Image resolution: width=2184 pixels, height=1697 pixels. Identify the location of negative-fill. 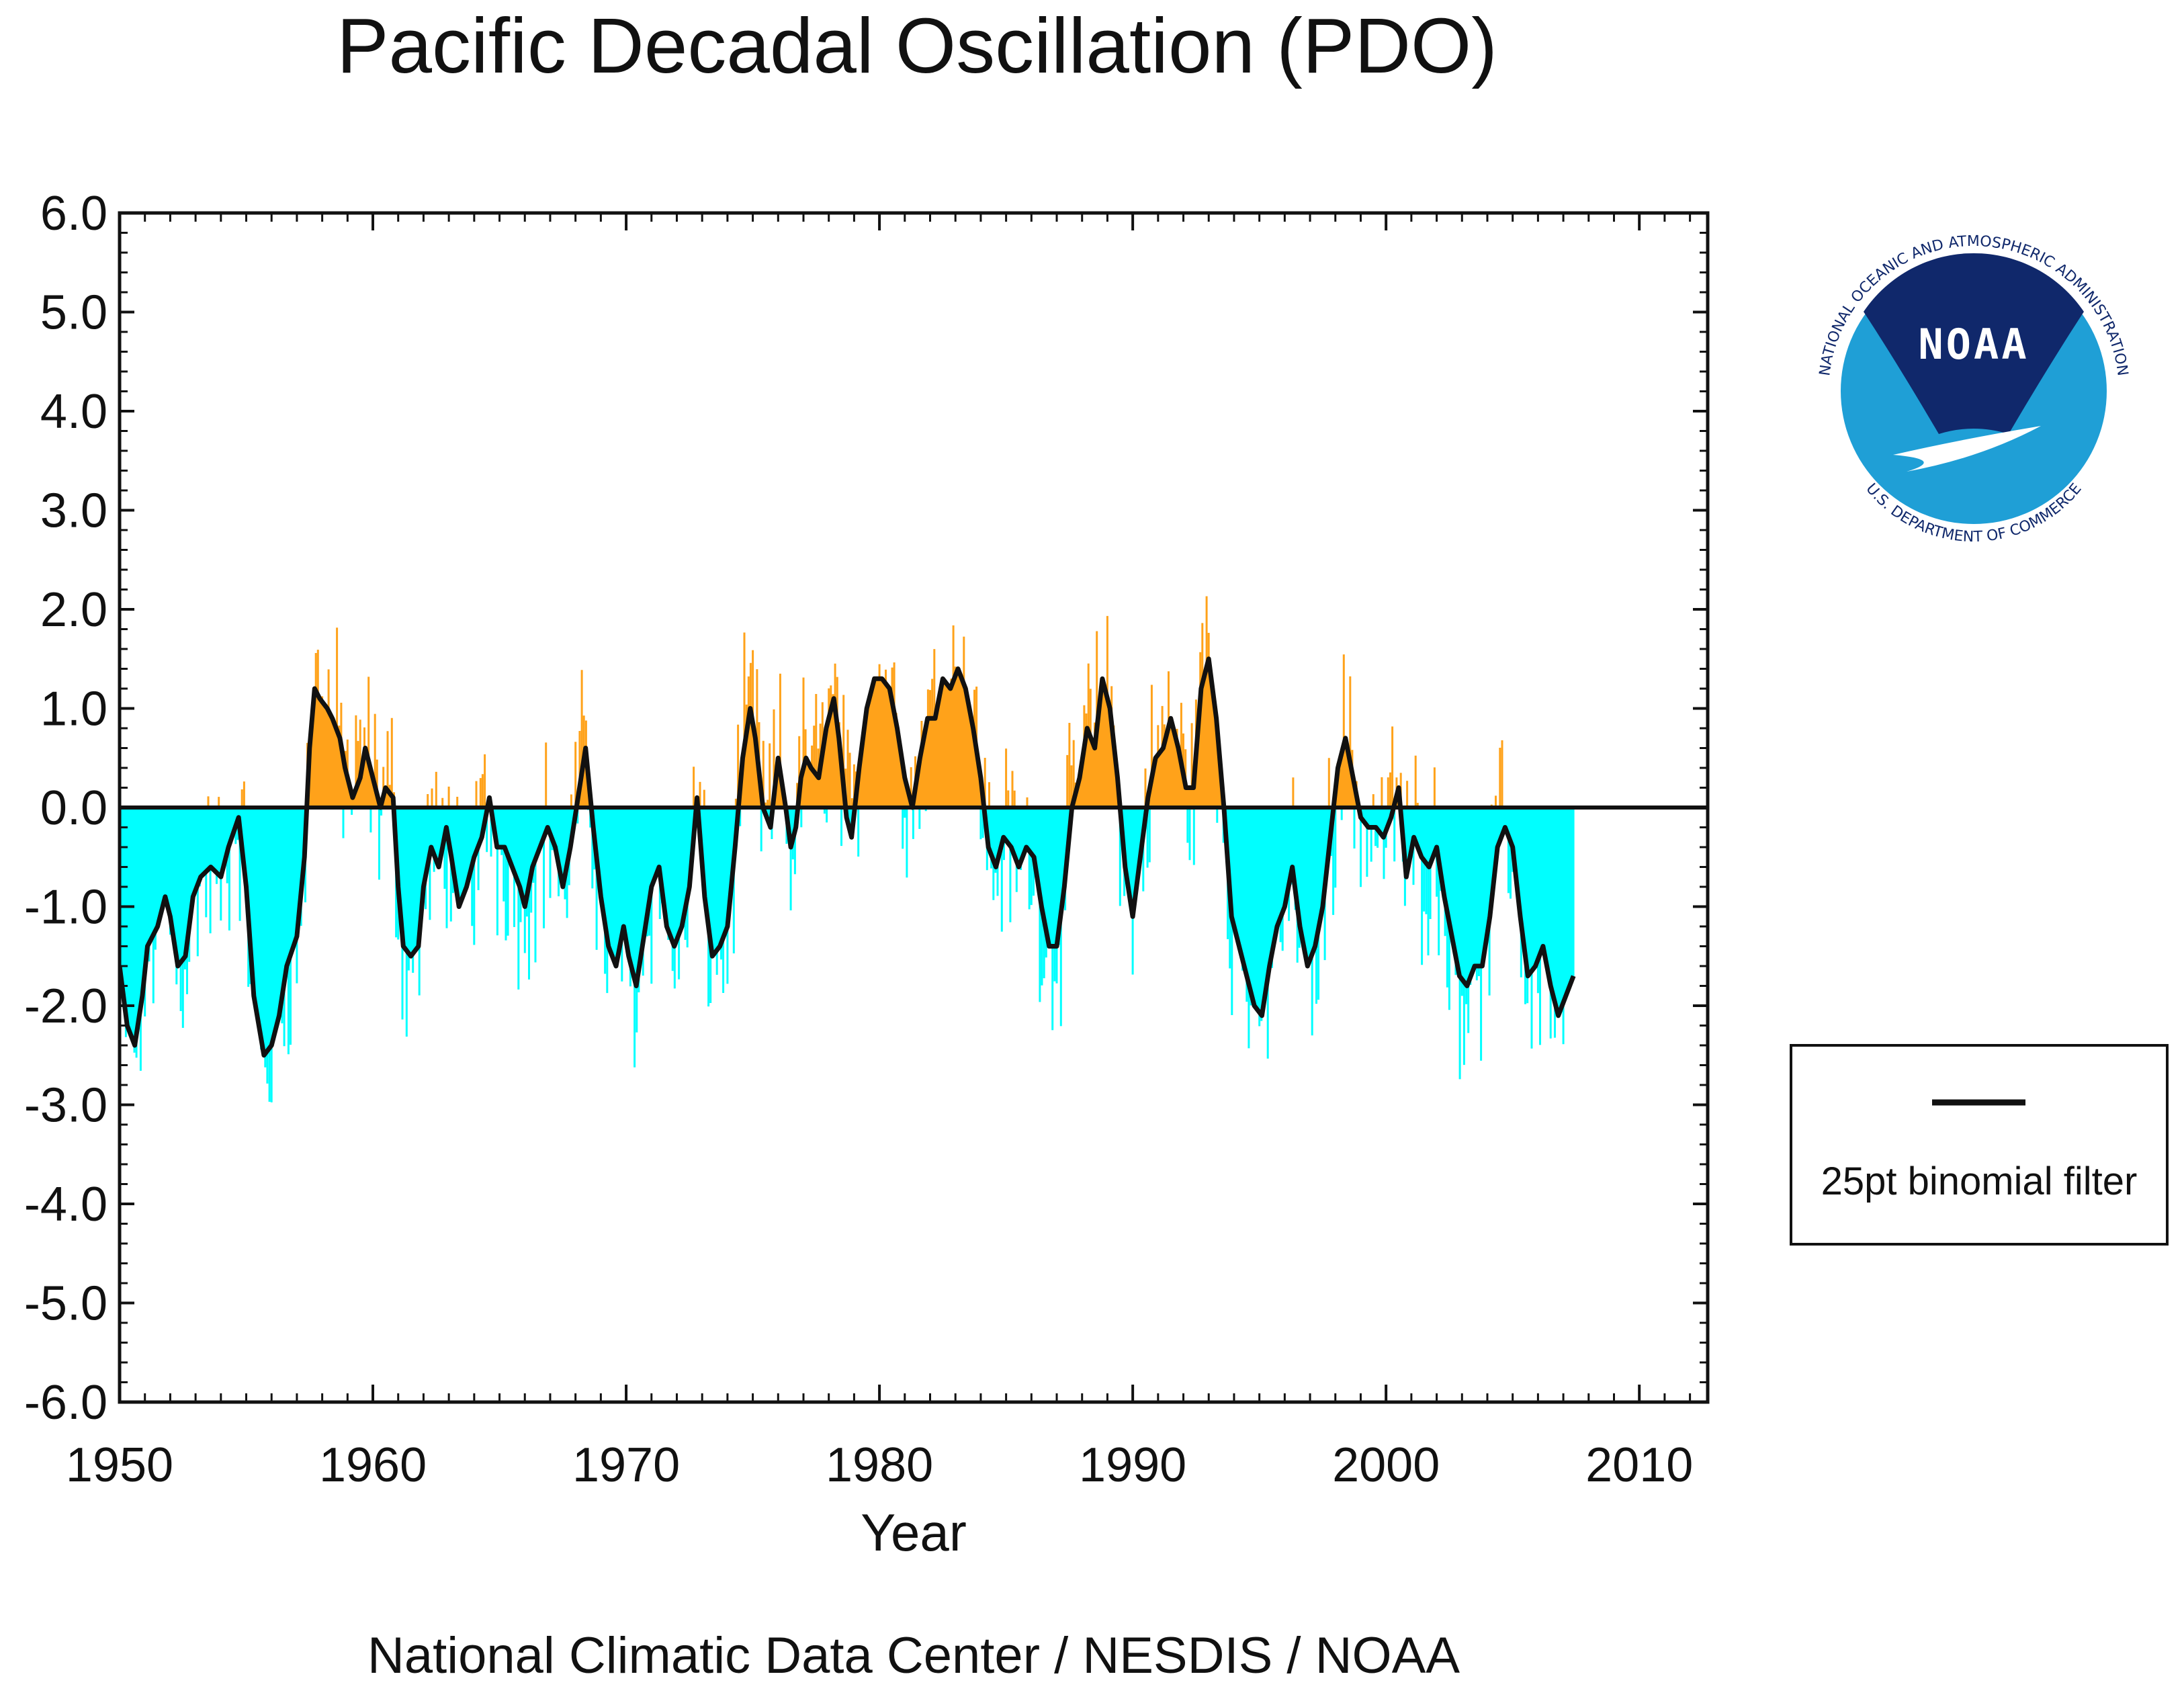
(847, 932).